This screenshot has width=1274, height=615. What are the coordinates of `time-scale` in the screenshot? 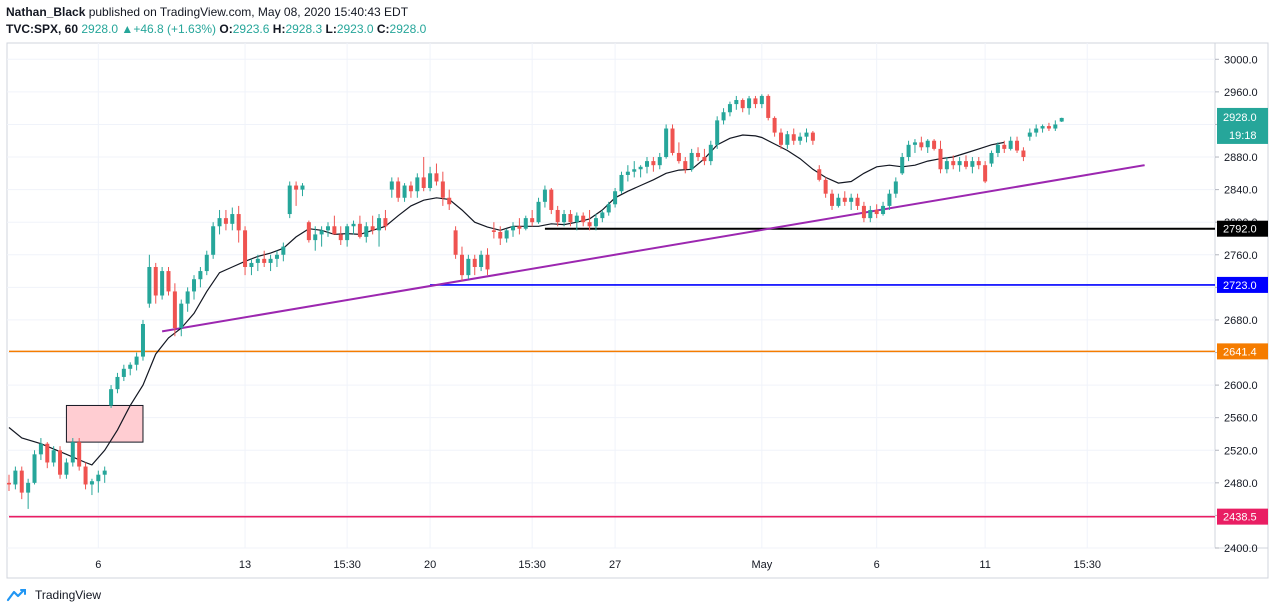 It's located at (637, 563).